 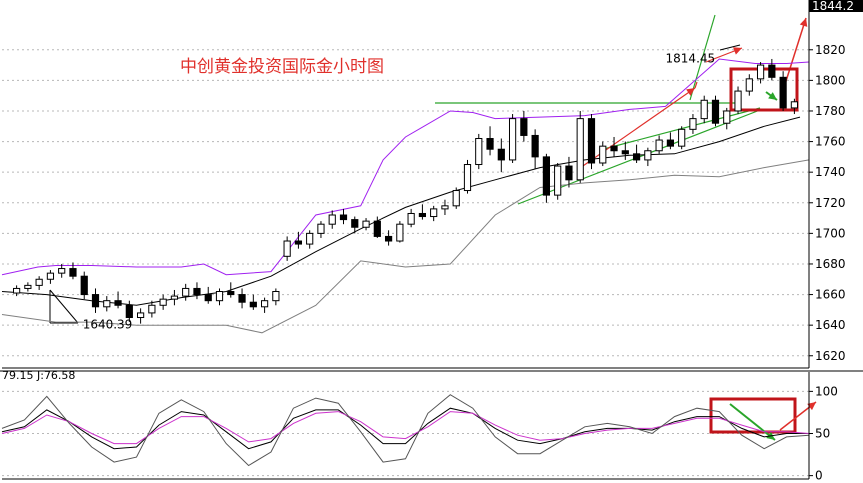 I want to click on kdj-tick-label: 50, so click(x=822, y=434).